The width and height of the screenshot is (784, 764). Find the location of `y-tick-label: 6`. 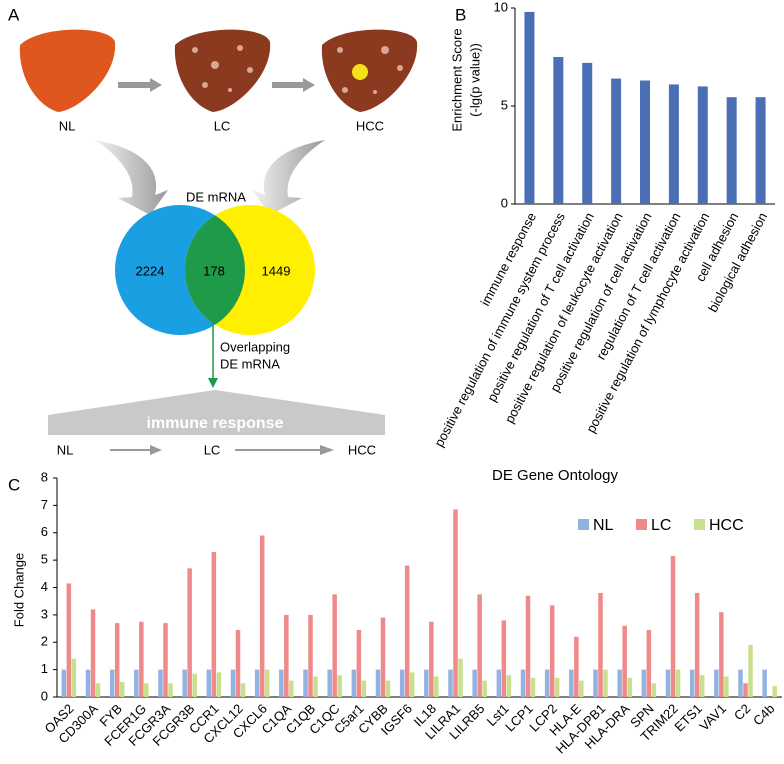

y-tick-label: 6 is located at coordinates (44, 531).